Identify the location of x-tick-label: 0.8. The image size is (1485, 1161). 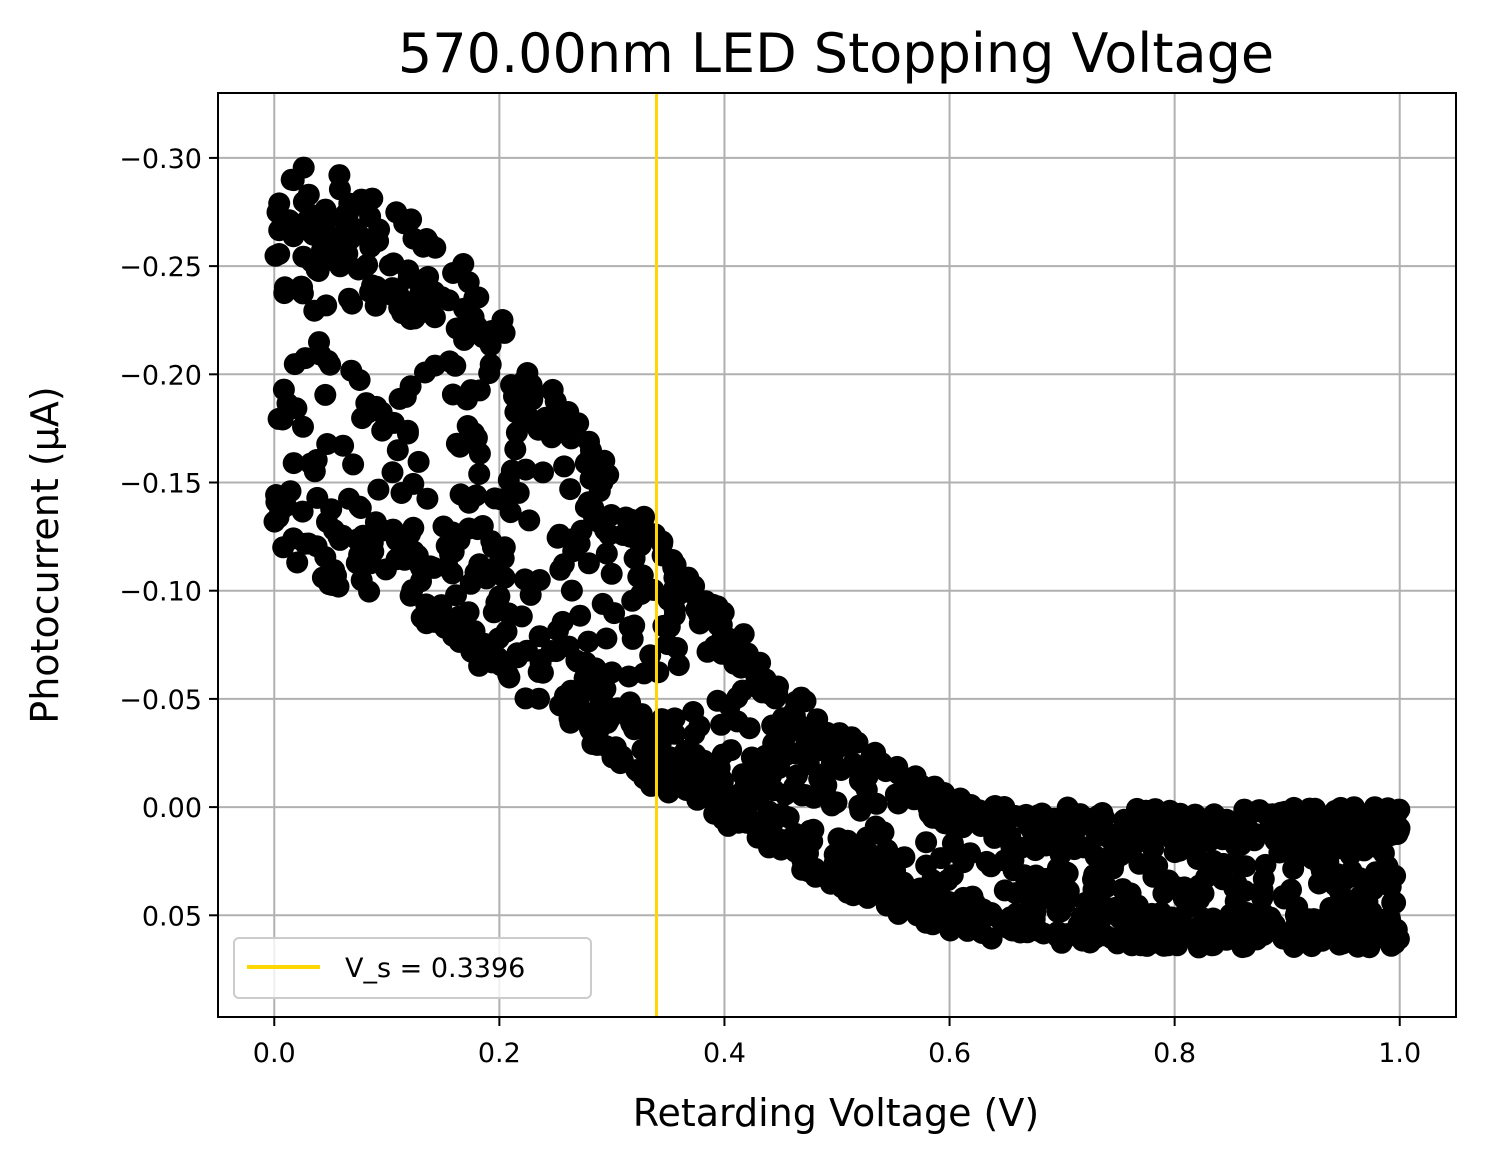
(1174, 1053).